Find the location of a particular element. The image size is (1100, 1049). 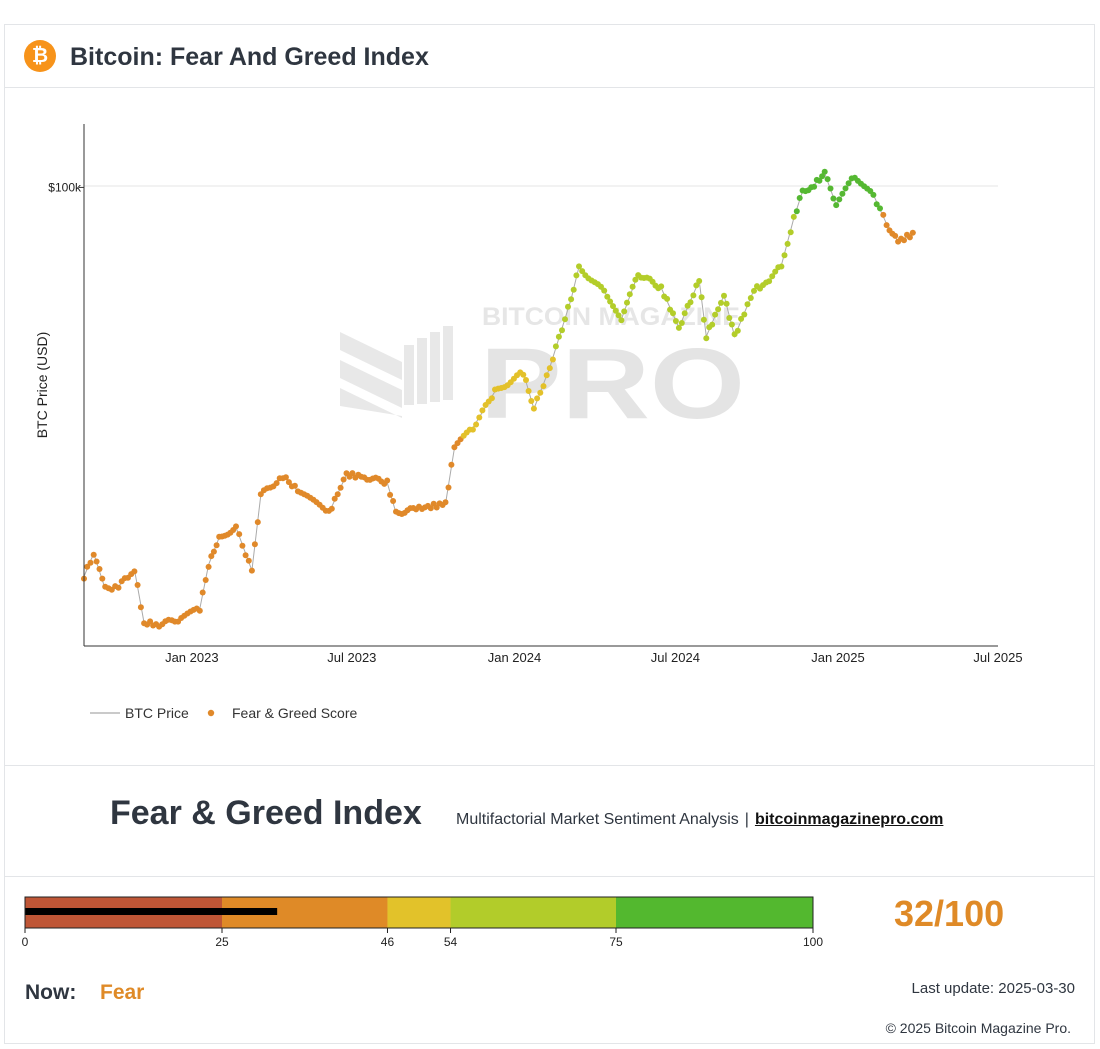

gauge-segments is located at coordinates (419, 912).